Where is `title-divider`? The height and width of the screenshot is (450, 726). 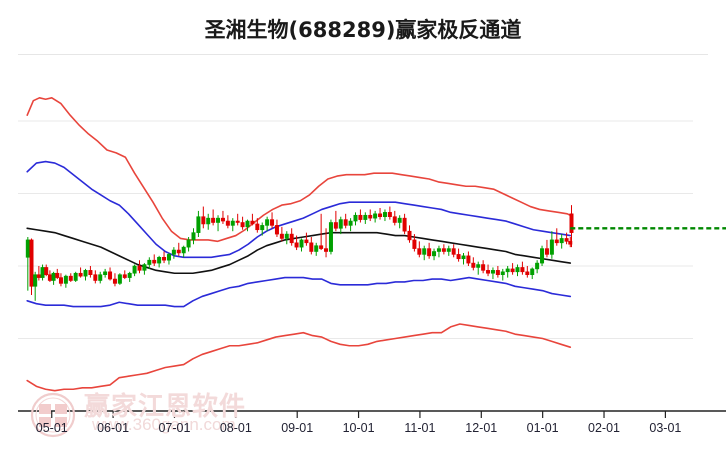
title-divider is located at coordinates (363, 54).